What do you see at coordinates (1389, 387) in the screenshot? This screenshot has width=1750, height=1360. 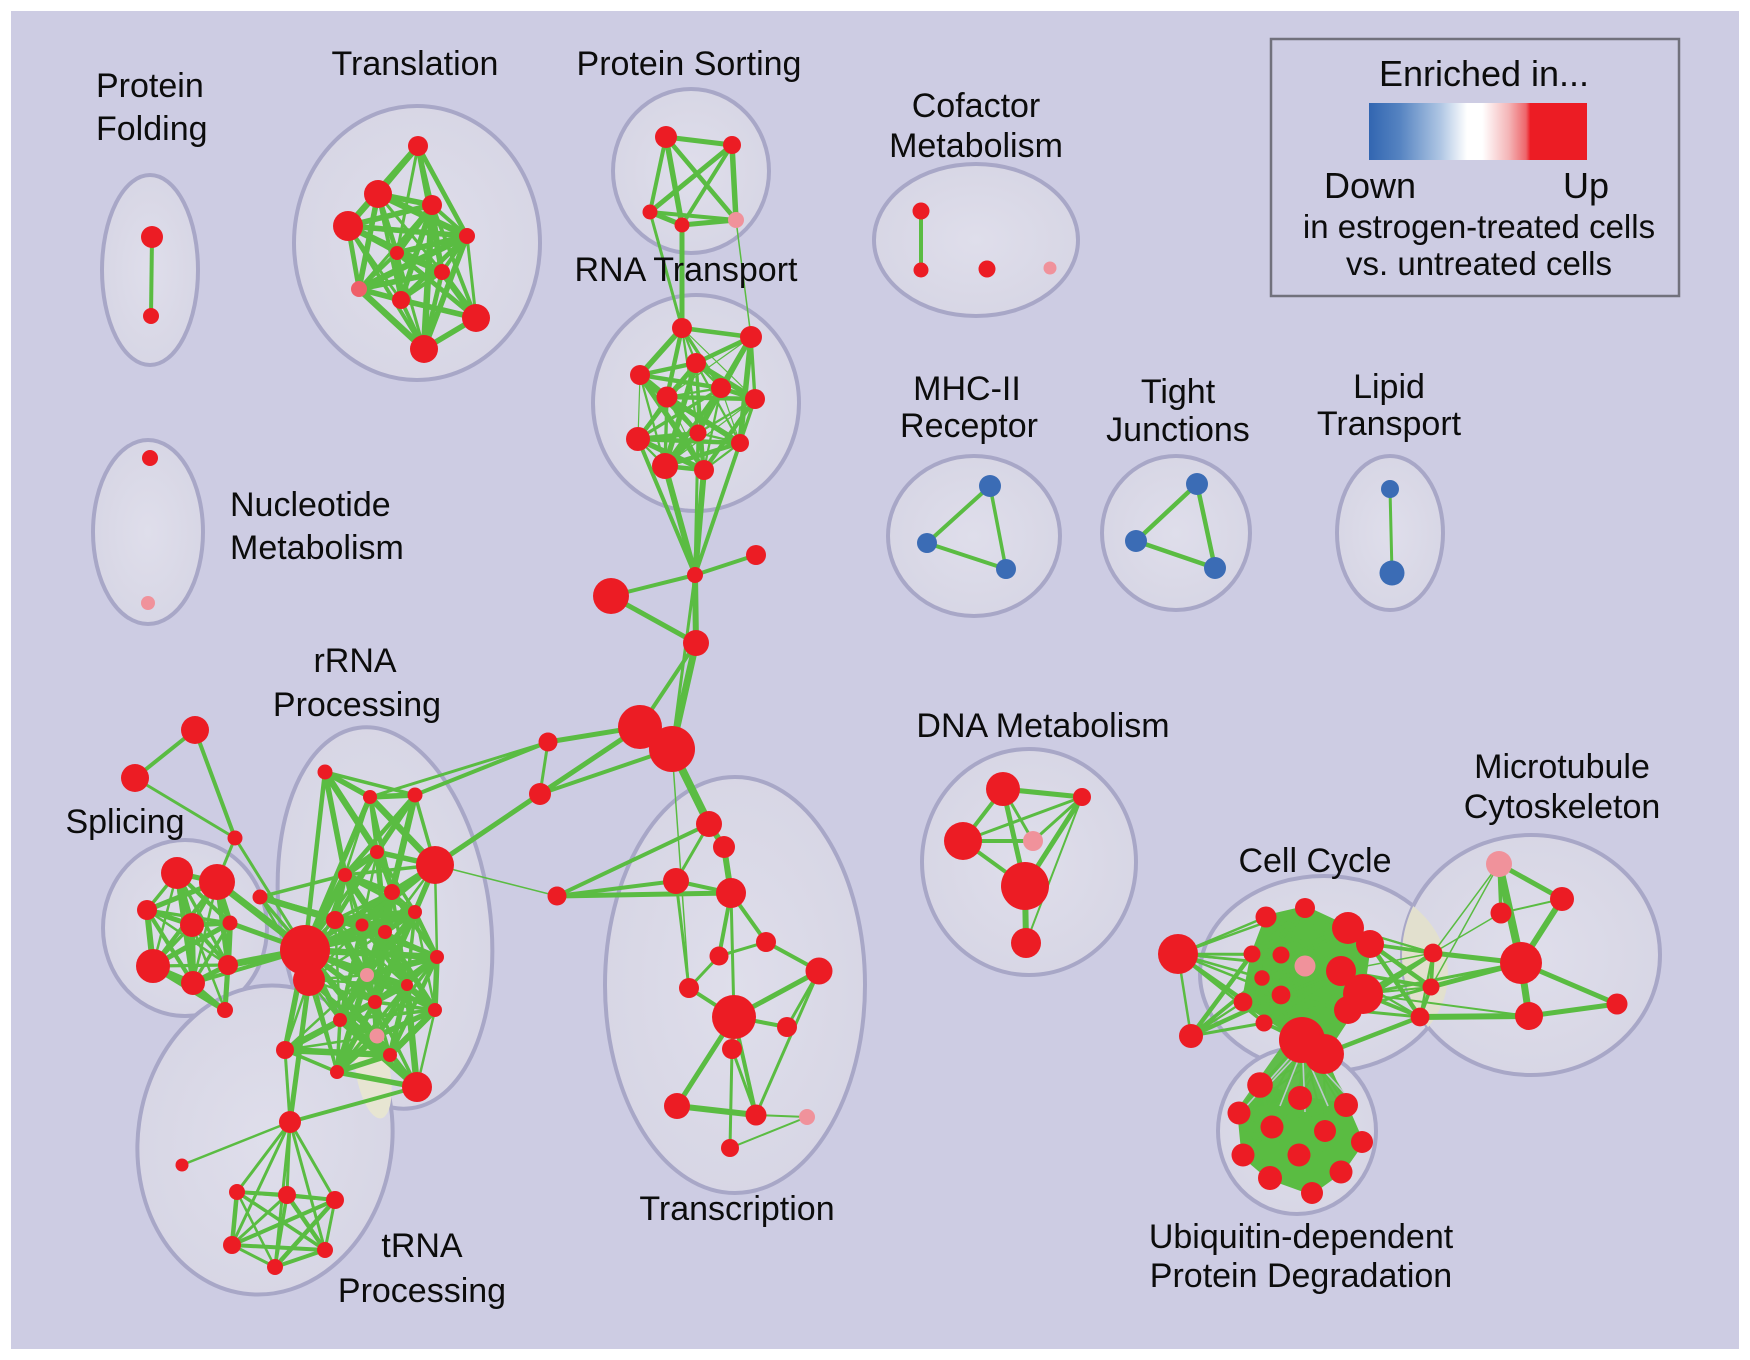 I see `svg-text: Lipid` at bounding box center [1389, 387].